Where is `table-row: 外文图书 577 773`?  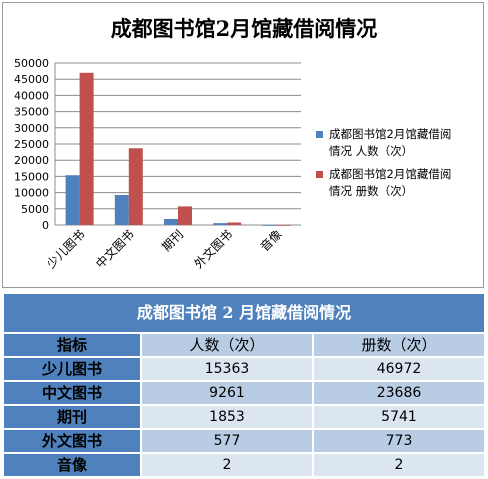
table-row: 外文图书 577 773 is located at coordinates (244, 441).